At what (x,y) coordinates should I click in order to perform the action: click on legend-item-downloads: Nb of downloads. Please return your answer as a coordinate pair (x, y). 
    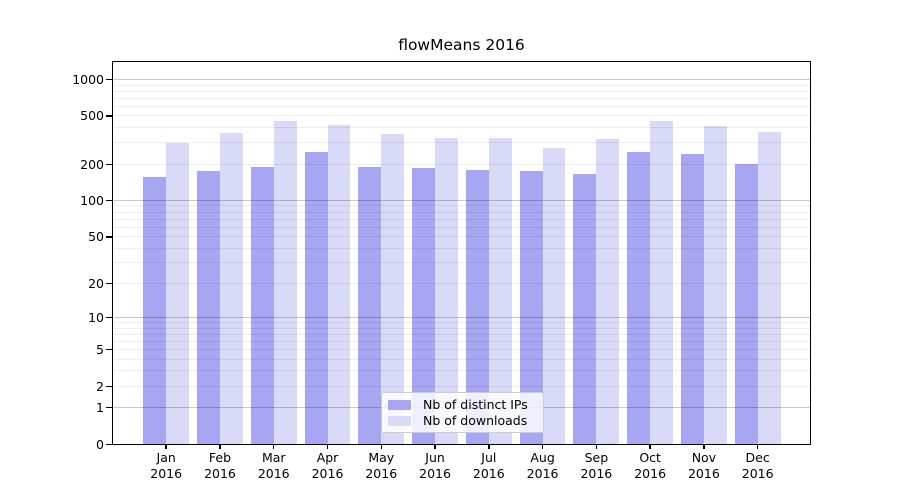
    Looking at the image, I should click on (462, 420).